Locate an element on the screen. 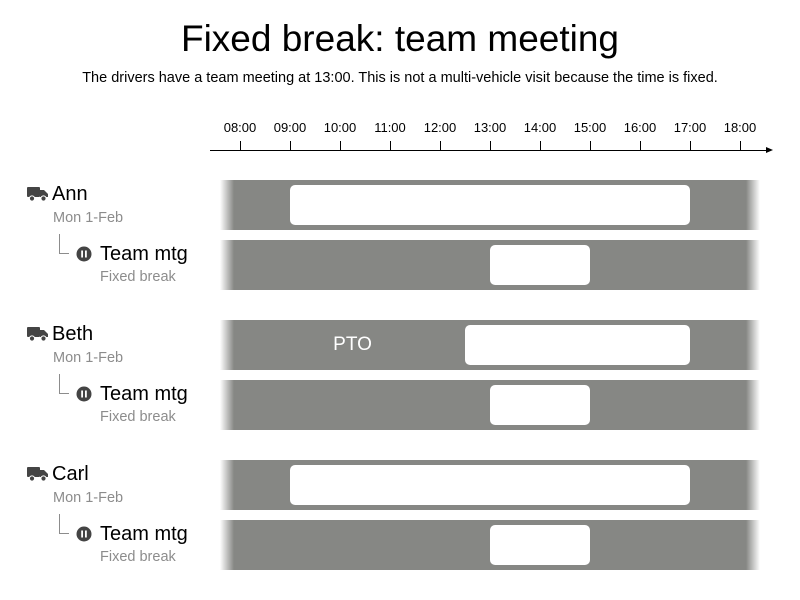 The width and height of the screenshot is (800, 600). axis-line is located at coordinates (489, 150).